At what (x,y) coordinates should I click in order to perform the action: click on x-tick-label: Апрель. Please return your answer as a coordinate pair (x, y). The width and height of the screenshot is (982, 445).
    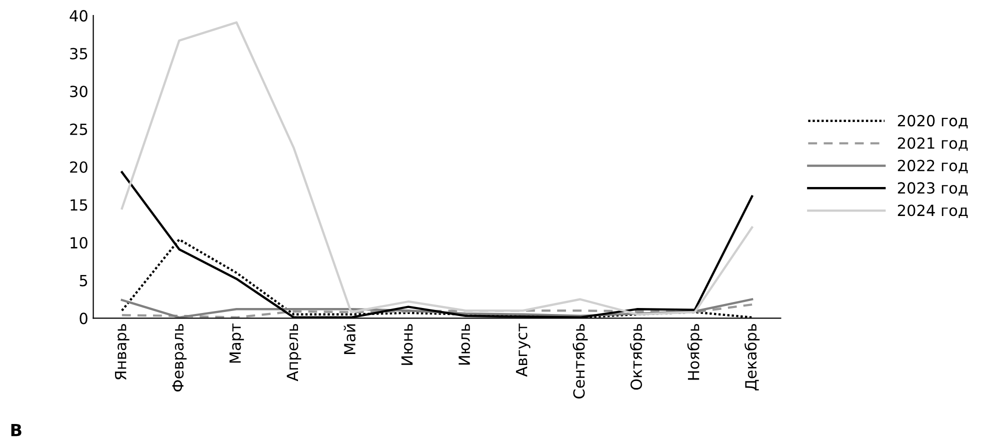
    Looking at the image, I should click on (294, 353).